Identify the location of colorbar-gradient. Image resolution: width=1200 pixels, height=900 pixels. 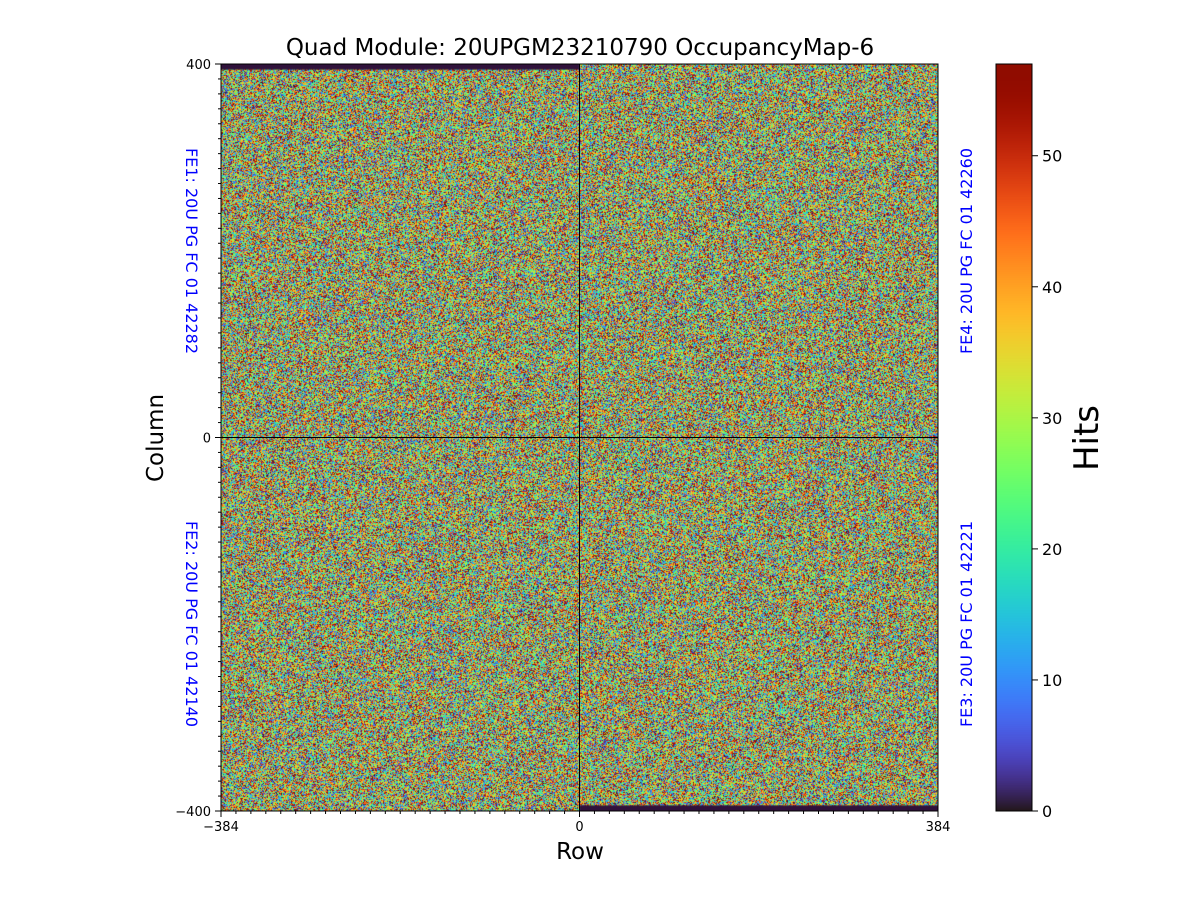
(1014, 437).